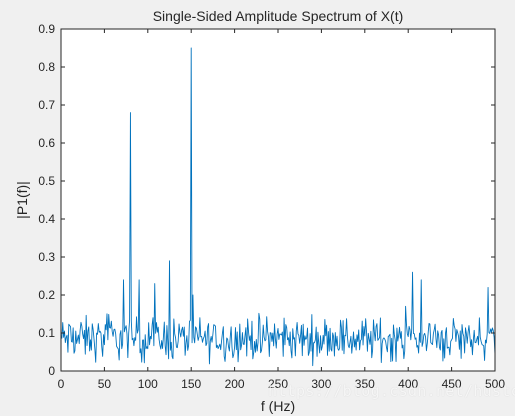 The width and height of the screenshot is (515, 416). Describe the element at coordinates (278, 16) in the screenshot. I see `chart-title: Single-Sided Amplitude Spectrum of X(t)` at that location.